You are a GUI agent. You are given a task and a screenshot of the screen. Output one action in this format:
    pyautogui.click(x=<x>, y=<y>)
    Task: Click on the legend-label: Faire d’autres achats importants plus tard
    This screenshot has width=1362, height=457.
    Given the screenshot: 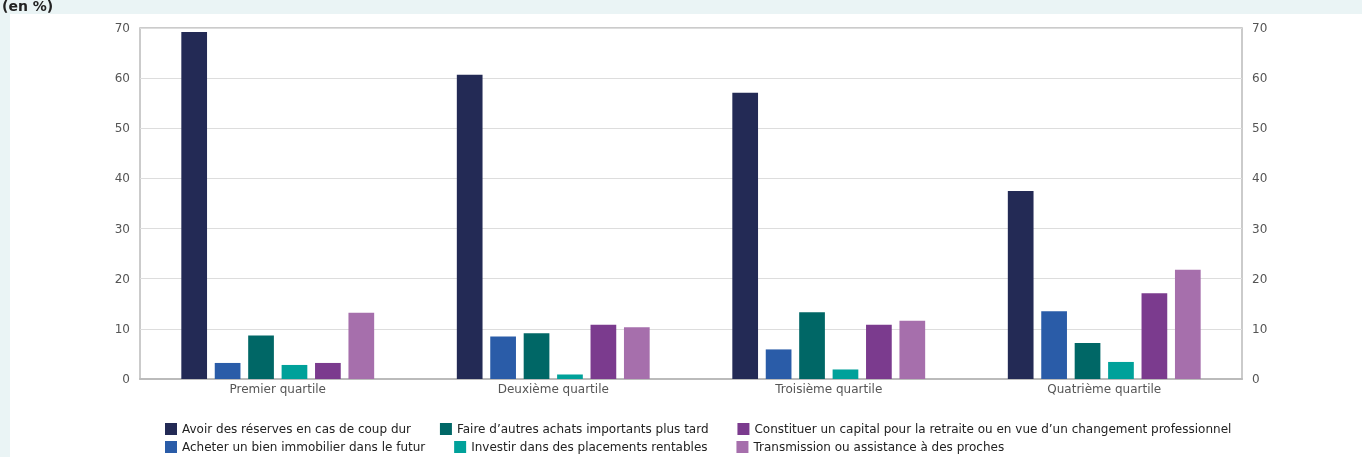 What is the action you would take?
    pyautogui.click(x=594, y=429)
    